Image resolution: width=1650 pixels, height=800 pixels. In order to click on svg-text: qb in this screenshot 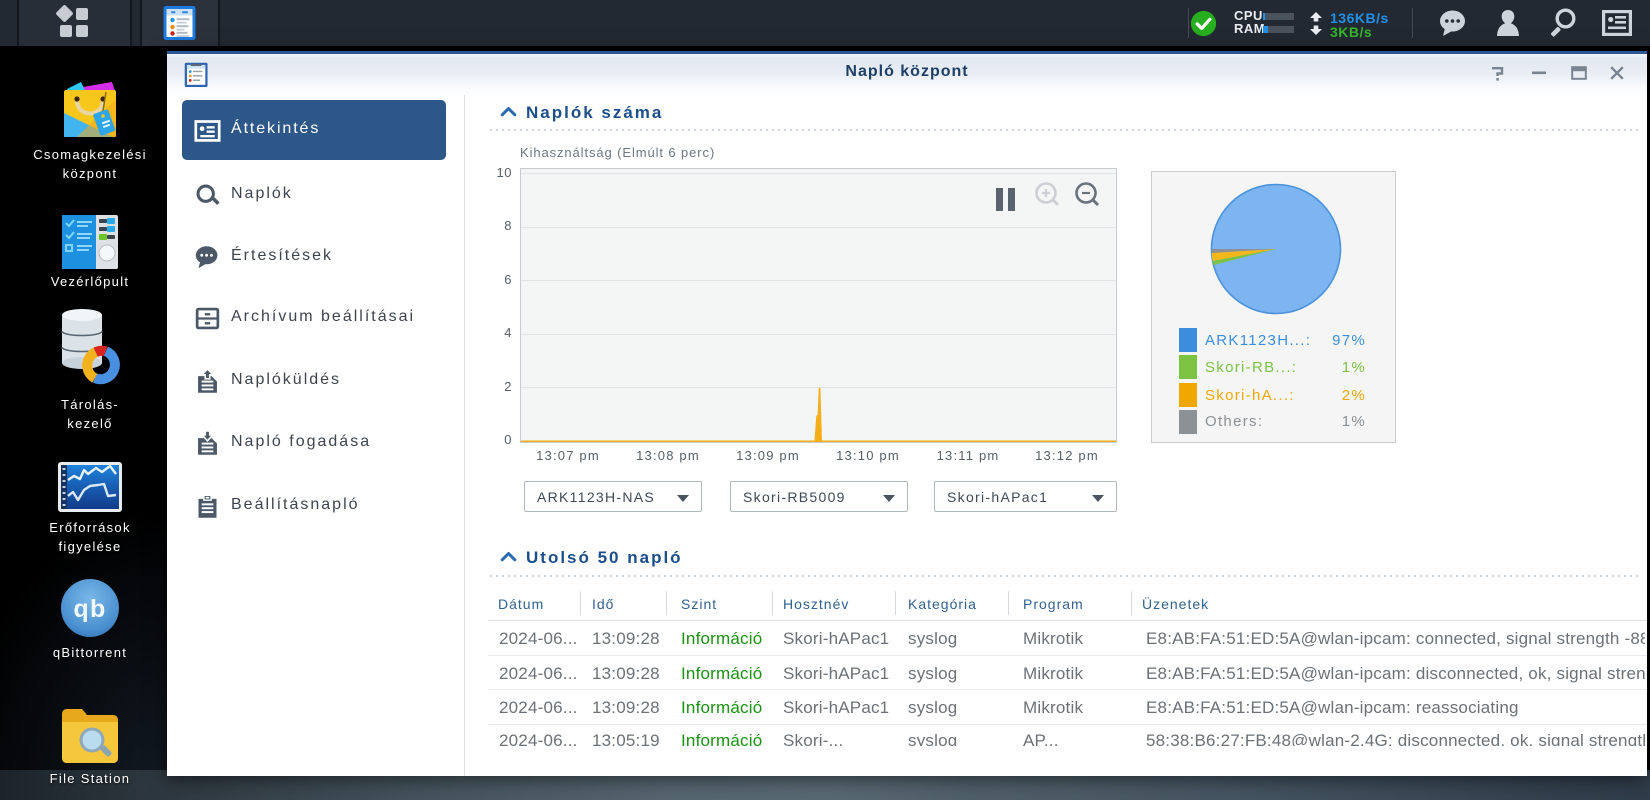, I will do `click(89, 609)`.